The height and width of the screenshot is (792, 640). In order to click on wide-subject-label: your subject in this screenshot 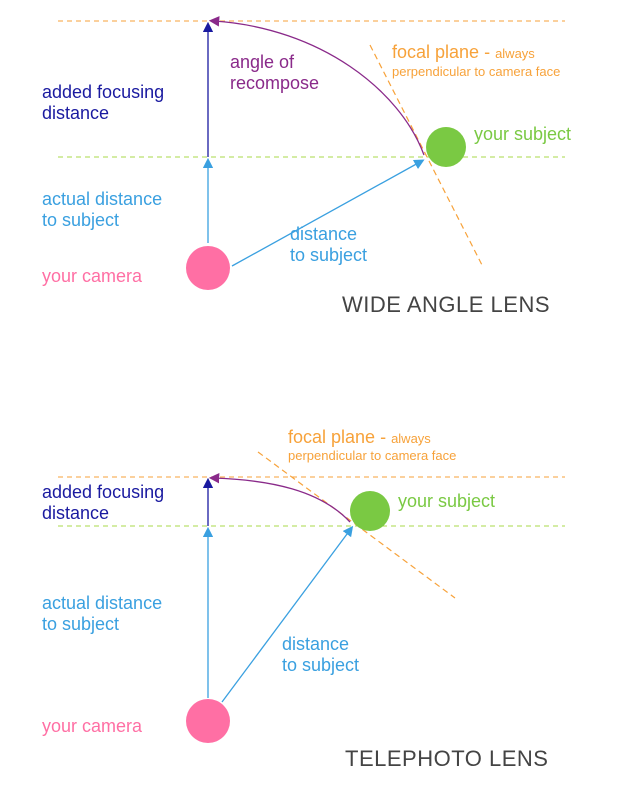, I will do `click(522, 134)`.